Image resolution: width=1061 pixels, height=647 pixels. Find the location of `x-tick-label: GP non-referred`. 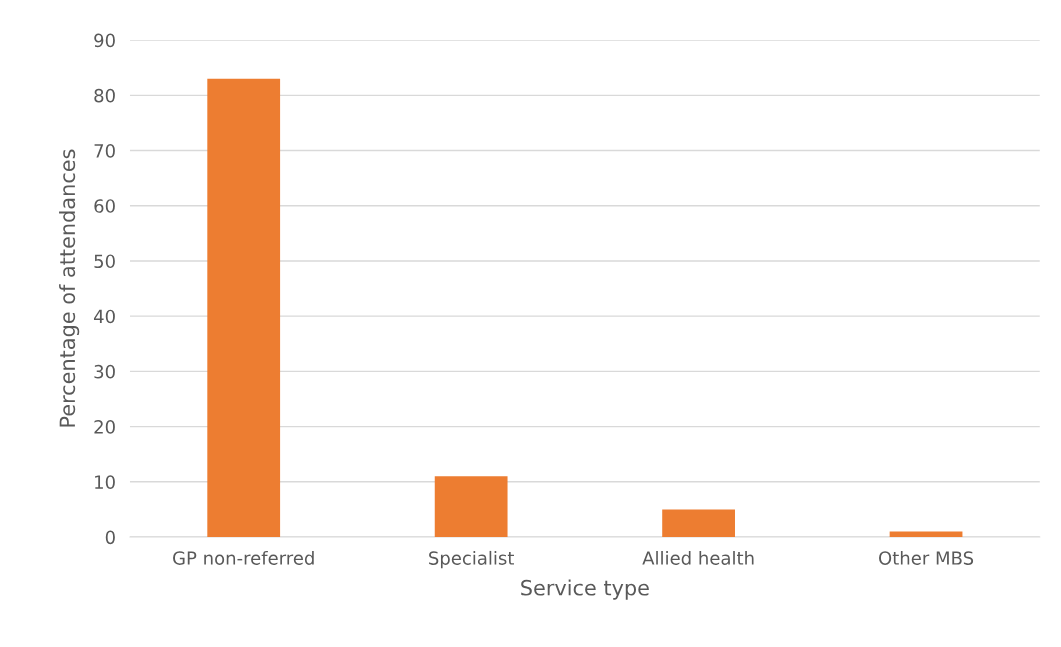

x-tick-label: GP non-referred is located at coordinates (243, 557).